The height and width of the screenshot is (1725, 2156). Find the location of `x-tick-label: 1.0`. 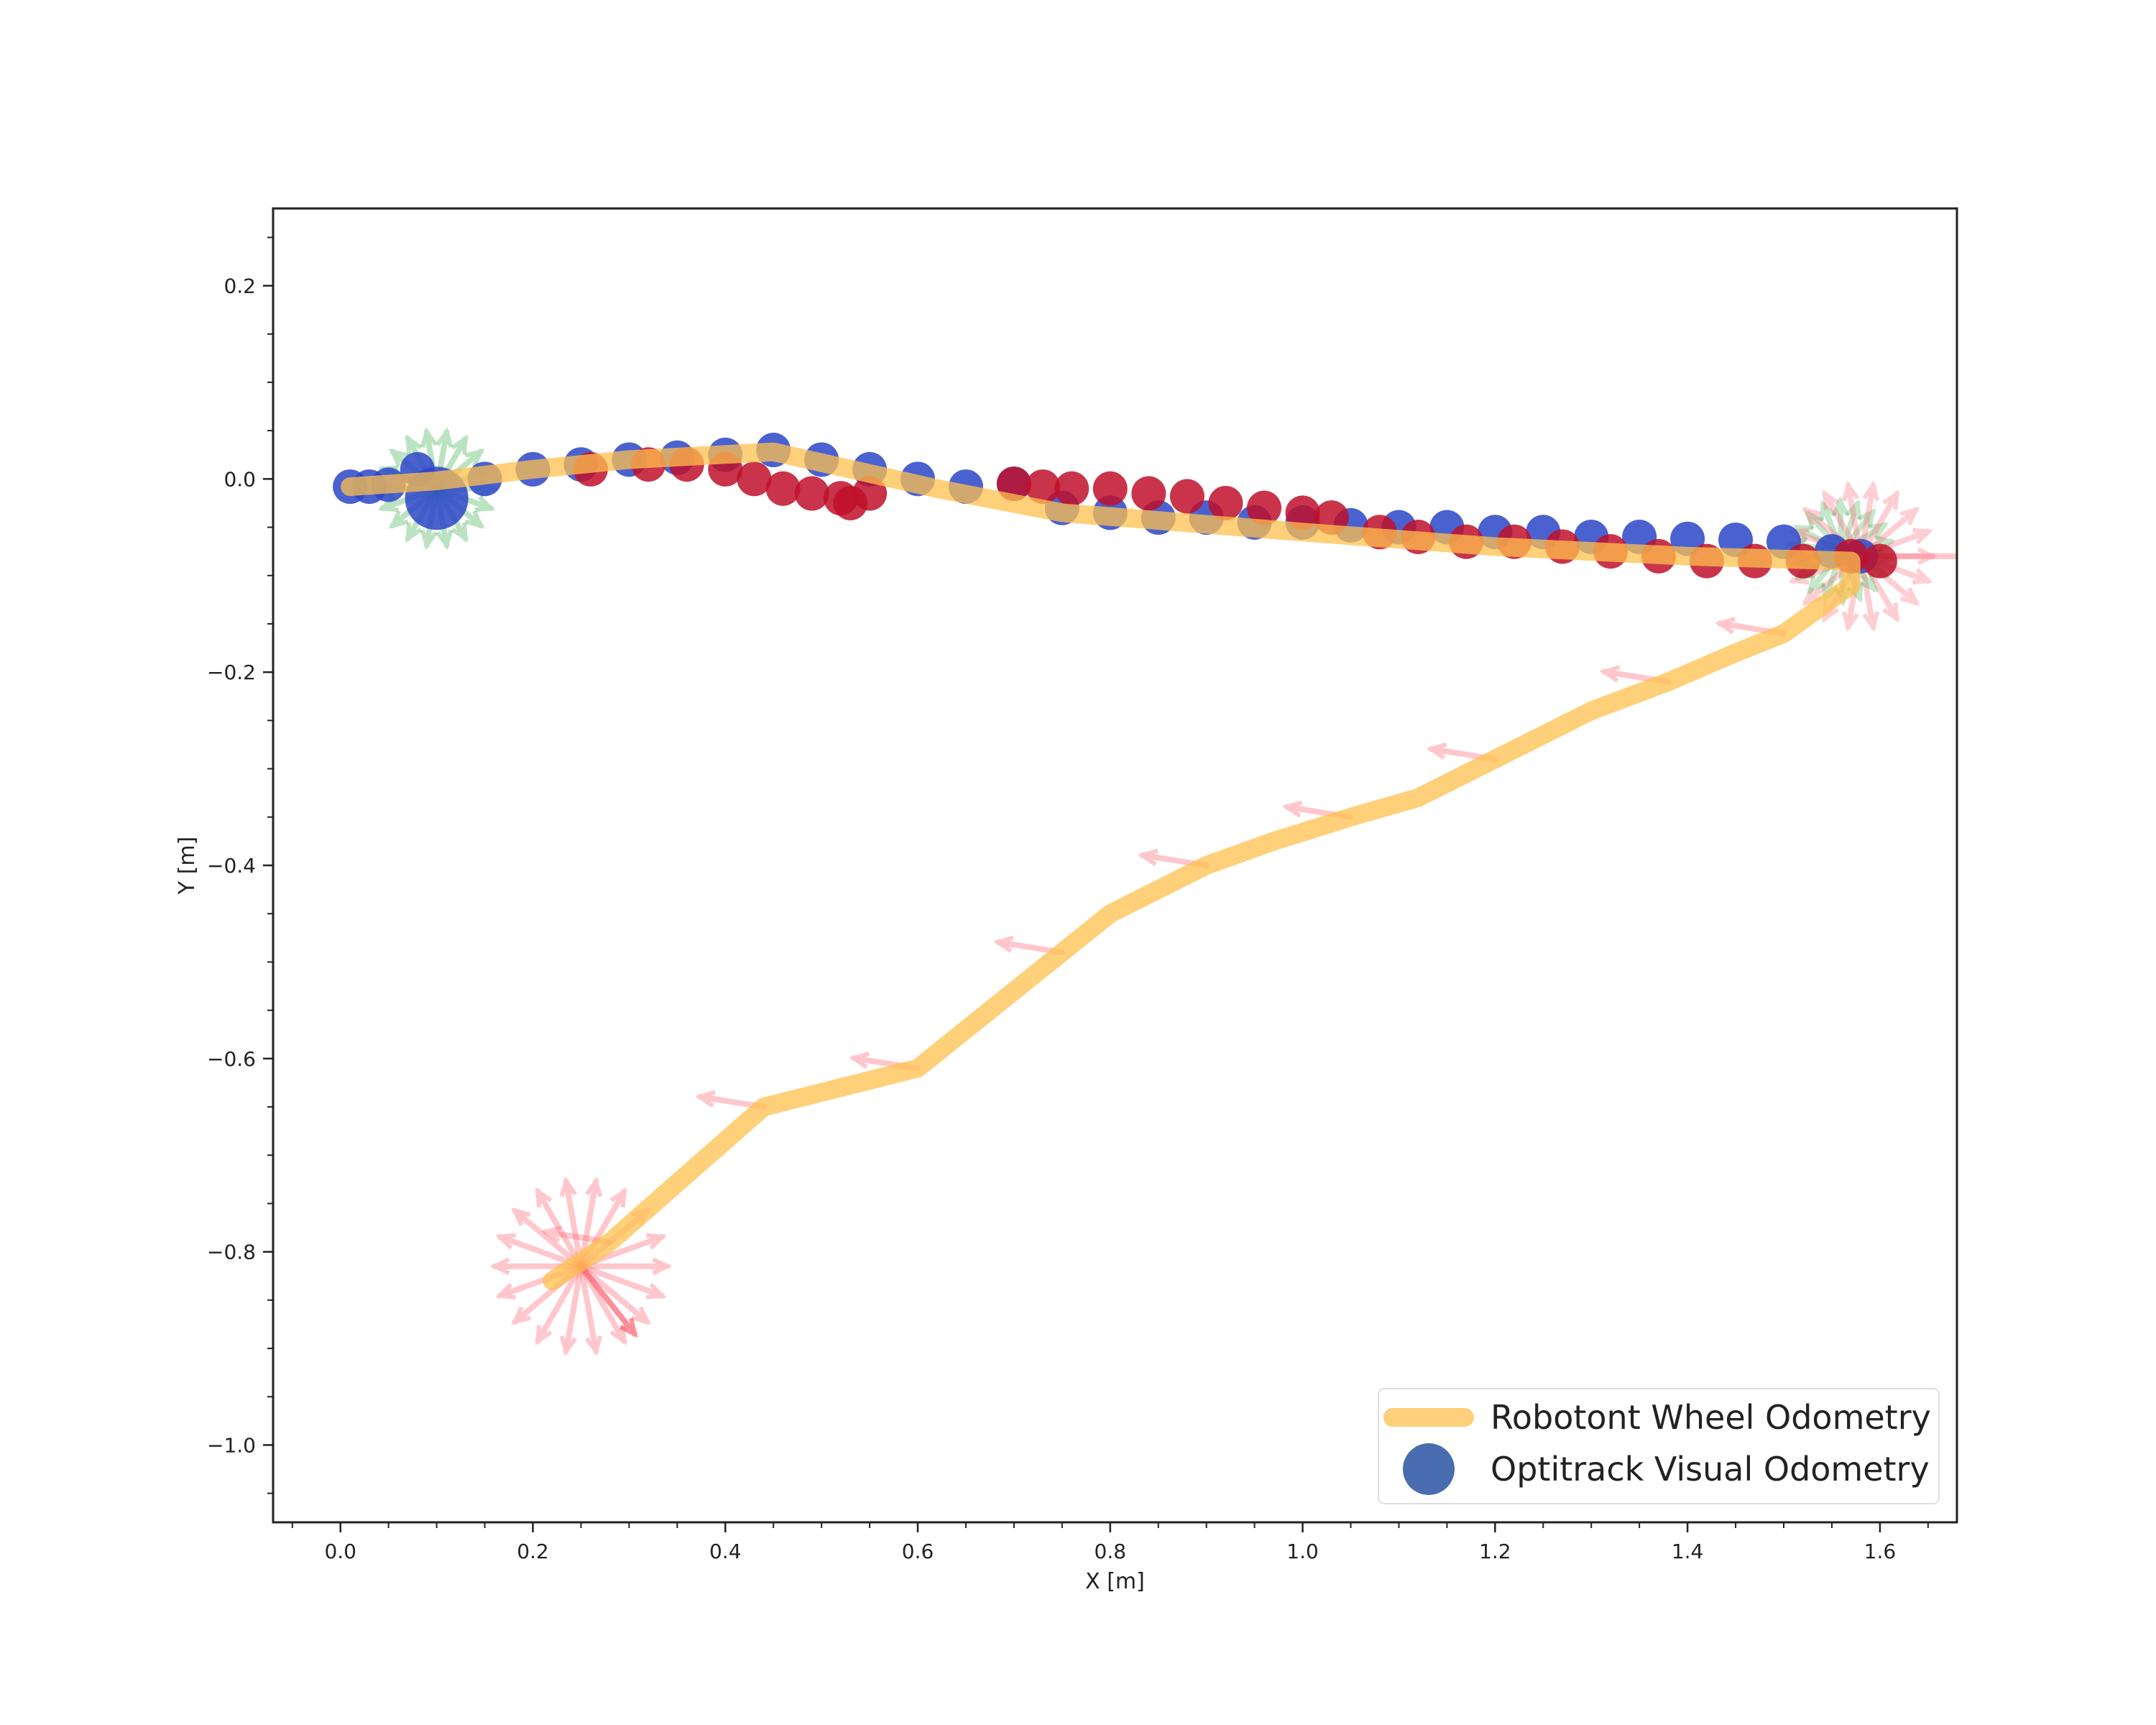

x-tick-label: 1.0 is located at coordinates (1302, 1551).